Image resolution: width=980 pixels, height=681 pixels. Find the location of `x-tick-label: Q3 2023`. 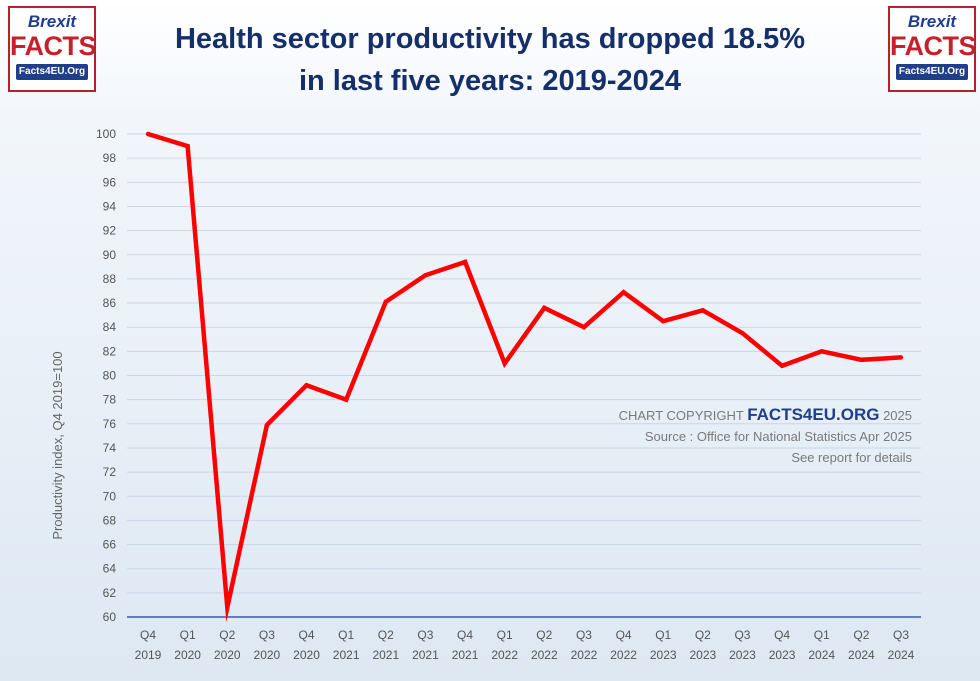

x-tick-label: Q3 2023 is located at coordinates (742, 645).